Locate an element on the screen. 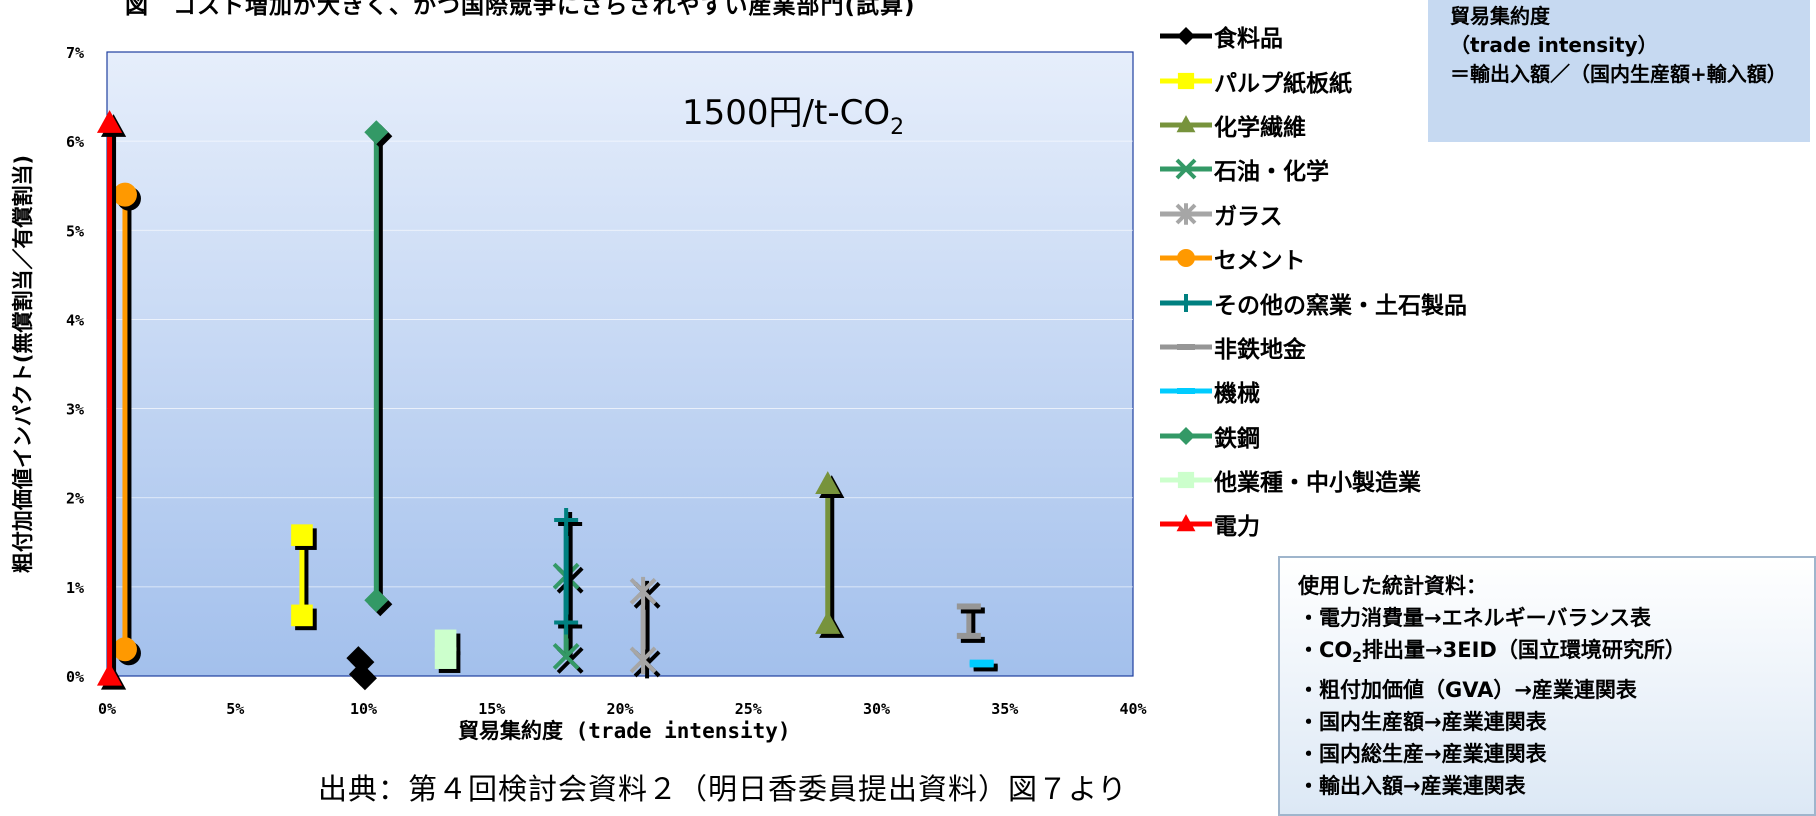 The height and width of the screenshot is (816, 1816). legend-label: 機械 is located at coordinates (1237, 394).